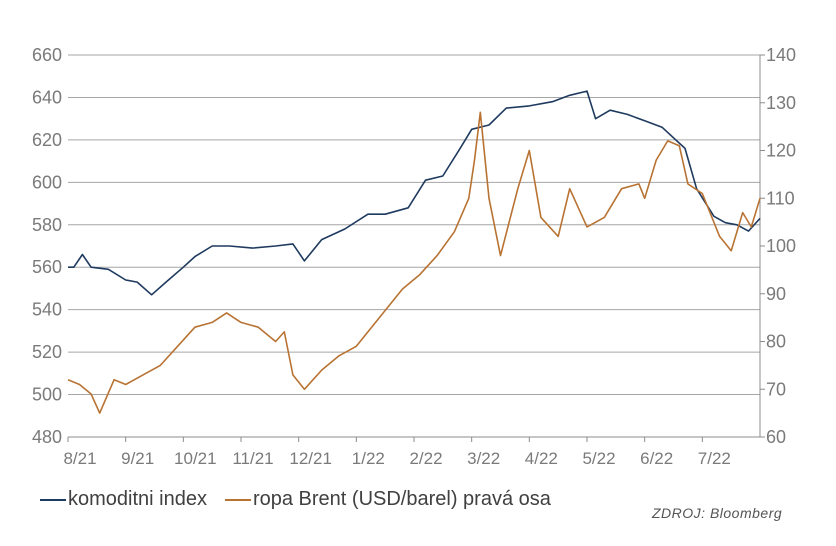 This screenshot has width=836, height=546. What do you see at coordinates (79, 458) in the screenshot?
I see `x-tick-label: 8/21` at bounding box center [79, 458].